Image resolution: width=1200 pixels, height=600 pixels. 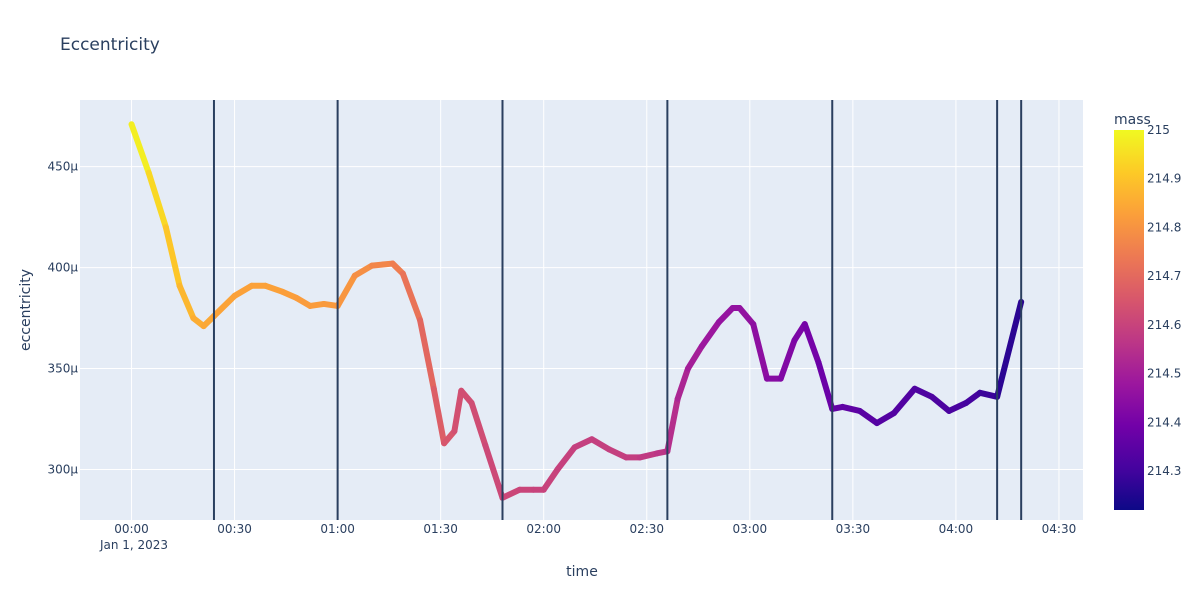 I want to click on x-tick-date-label: Jan 1, 2023, so click(x=133, y=545).